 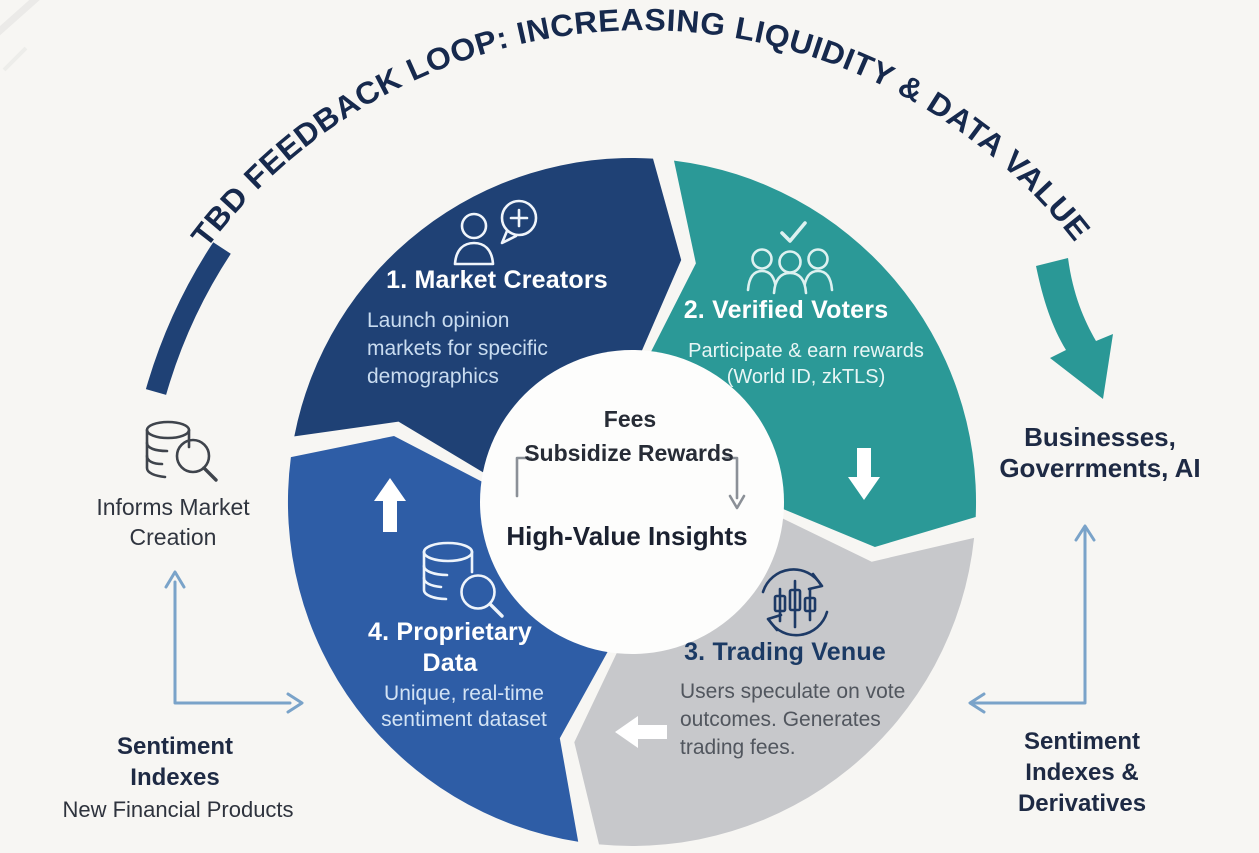 I want to click on new-financial-products-label: New Financial Products, so click(x=178, y=809).